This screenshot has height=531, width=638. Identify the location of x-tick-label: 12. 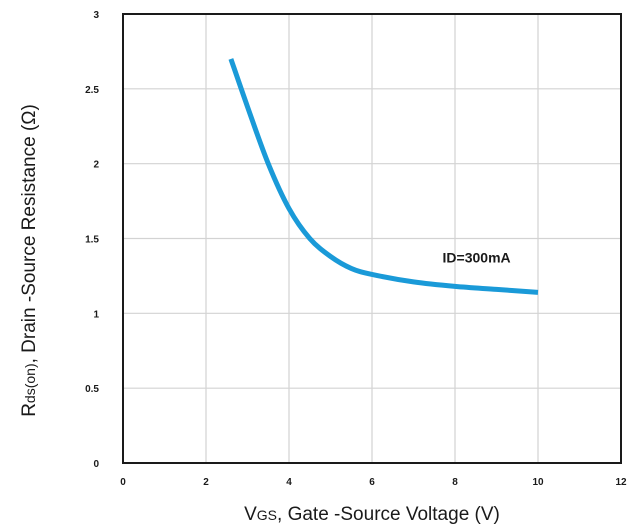
(621, 482).